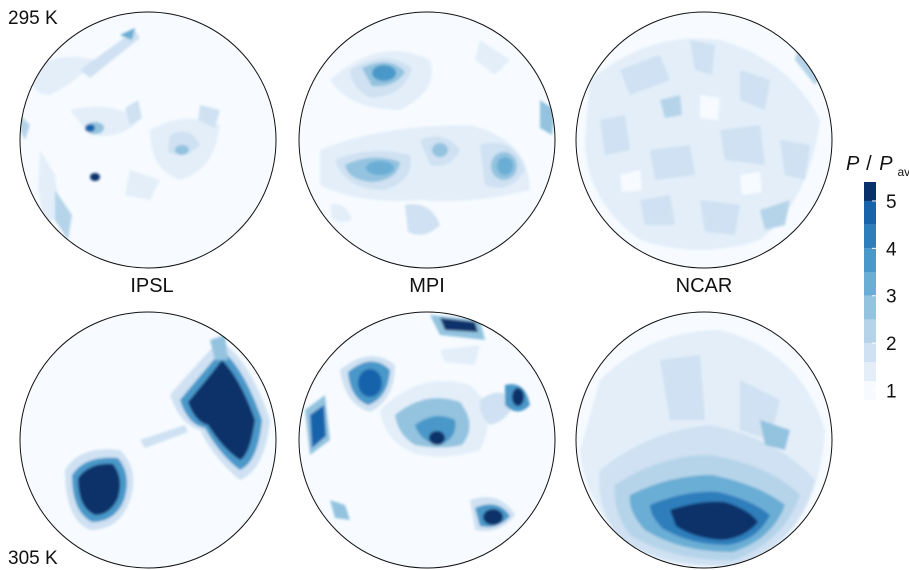 Image resolution: width=909 pixels, height=570 pixels. I want to click on colorbar-title-p: P, so click(853, 164).